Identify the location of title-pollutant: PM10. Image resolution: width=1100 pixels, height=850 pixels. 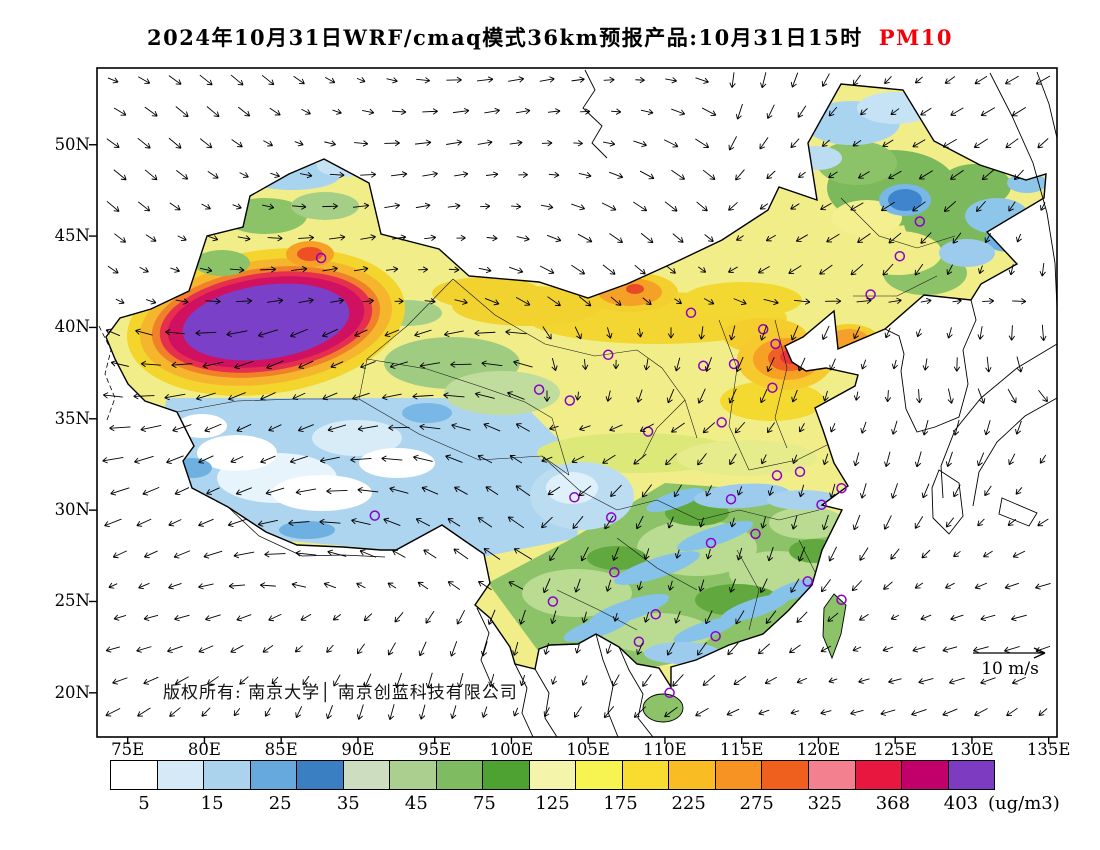
(915, 37).